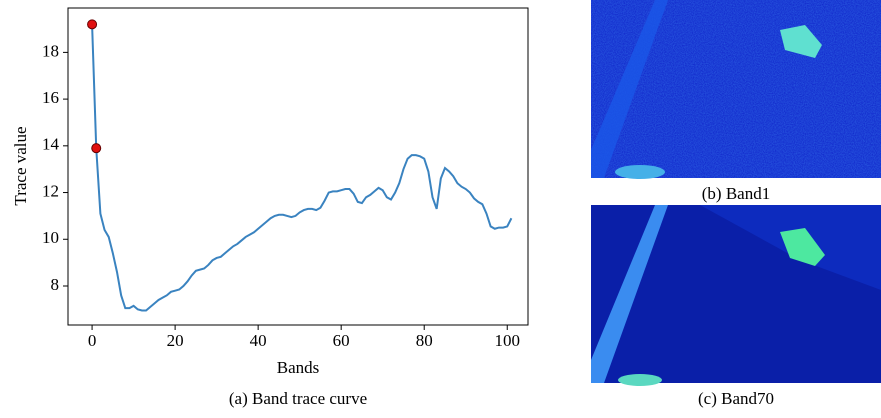 The width and height of the screenshot is (881, 418). Describe the element at coordinates (298, 398) in the screenshot. I see `caption: (a) Band trace curve` at that location.